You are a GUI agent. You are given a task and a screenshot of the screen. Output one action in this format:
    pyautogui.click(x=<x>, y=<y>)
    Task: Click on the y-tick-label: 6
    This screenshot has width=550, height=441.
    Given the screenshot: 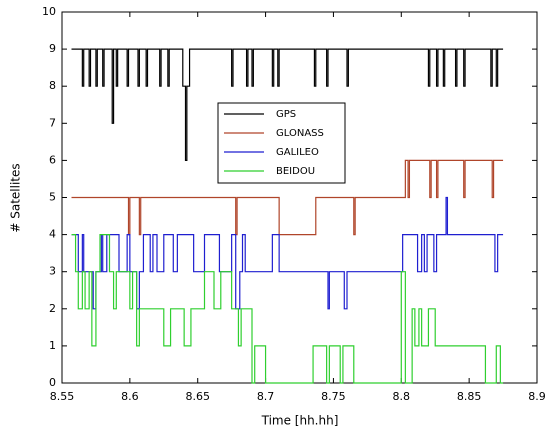 What is the action you would take?
    pyautogui.click(x=52, y=159)
    